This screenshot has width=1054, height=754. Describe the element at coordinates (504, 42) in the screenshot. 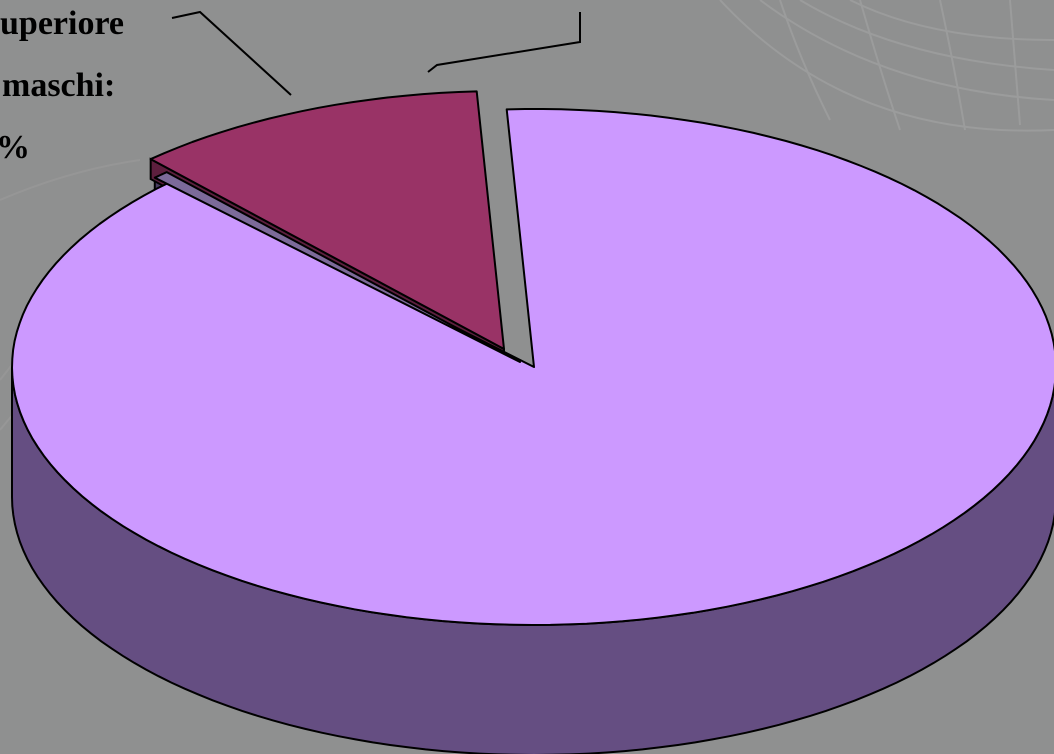

I see `leader-line-thin` at that location.